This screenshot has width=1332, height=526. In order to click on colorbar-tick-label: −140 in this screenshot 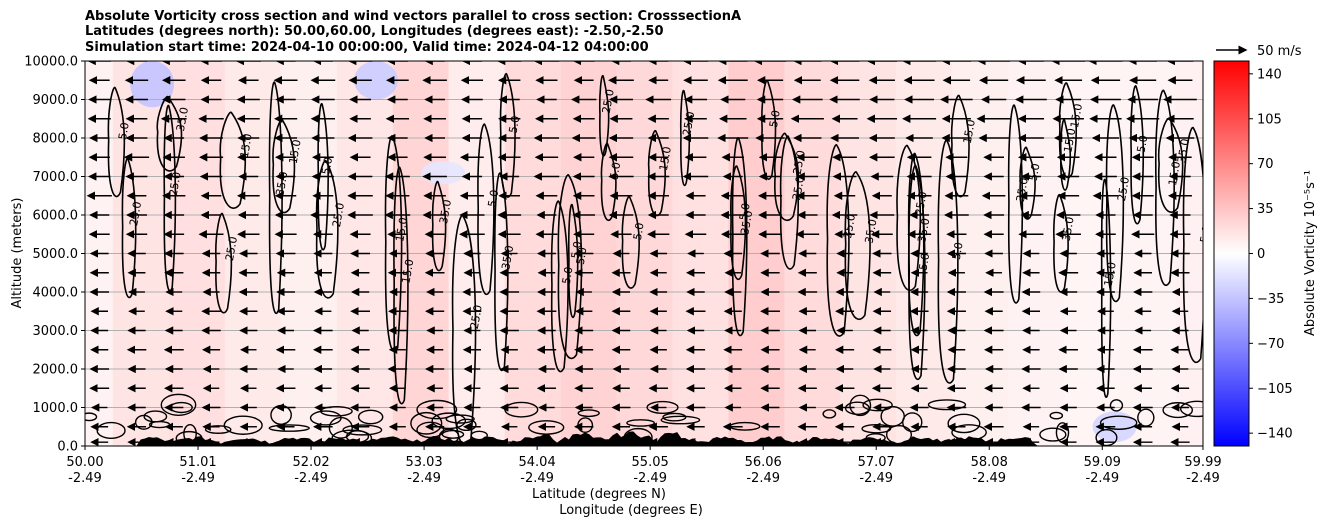, I will do `click(1275, 434)`.